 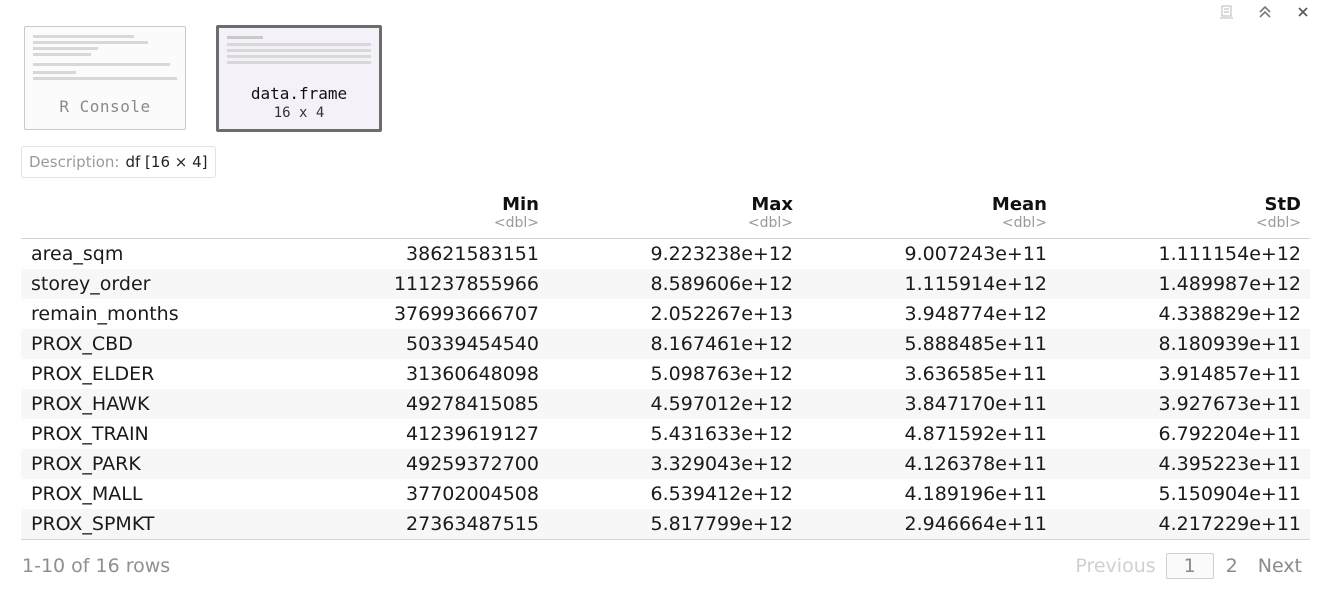 What do you see at coordinates (87, 494) in the screenshot?
I see `row-name: PROX_MALL` at bounding box center [87, 494].